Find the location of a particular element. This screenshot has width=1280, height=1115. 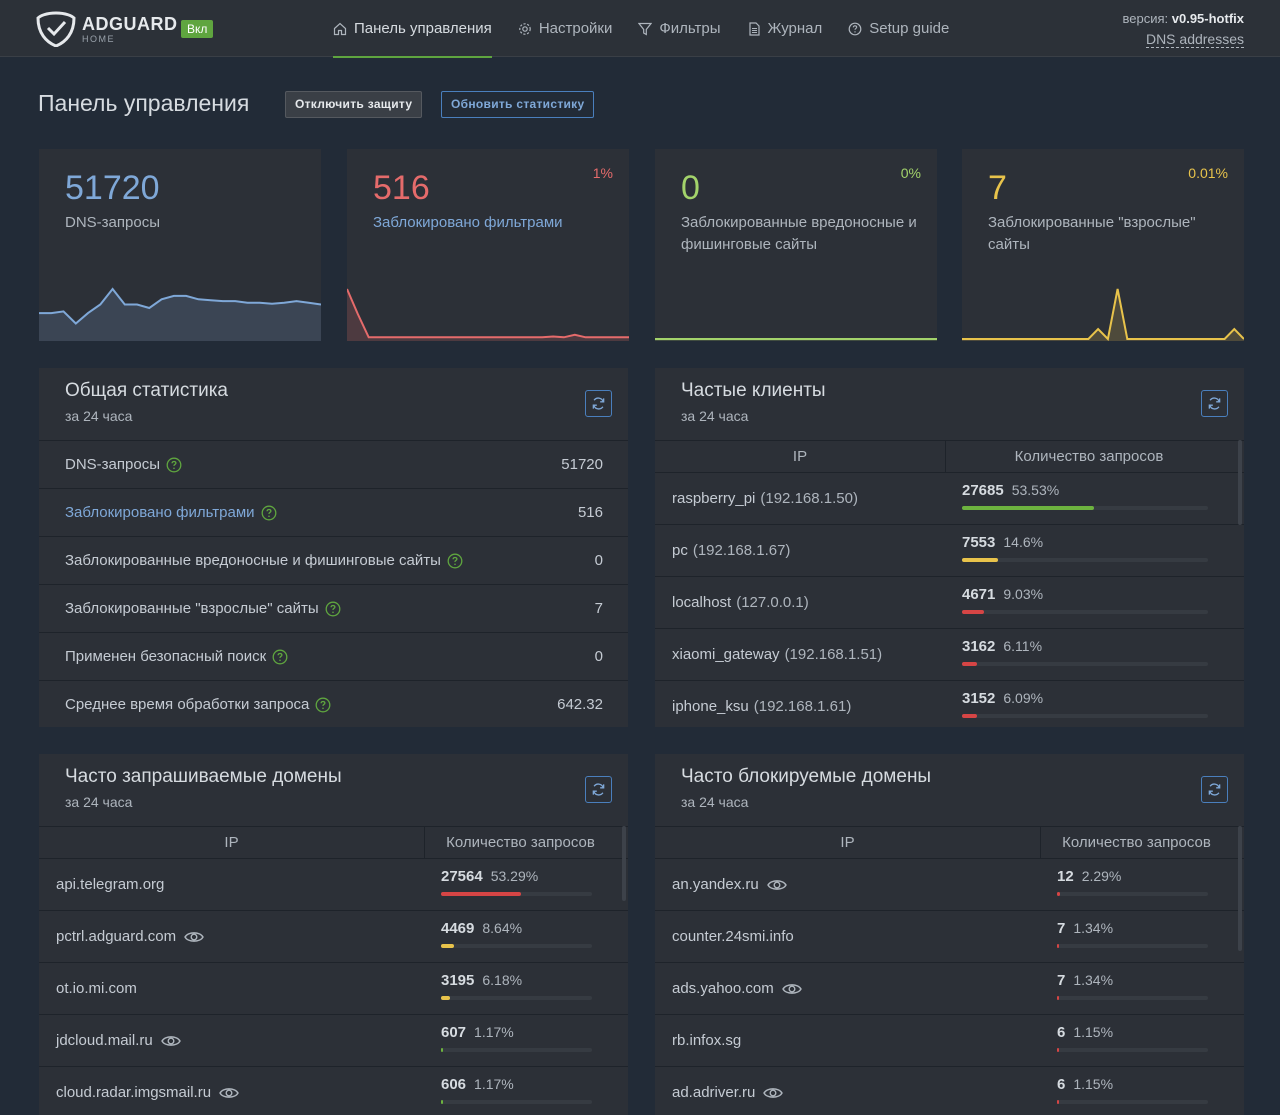

request-count: 27685 is located at coordinates (983, 490).